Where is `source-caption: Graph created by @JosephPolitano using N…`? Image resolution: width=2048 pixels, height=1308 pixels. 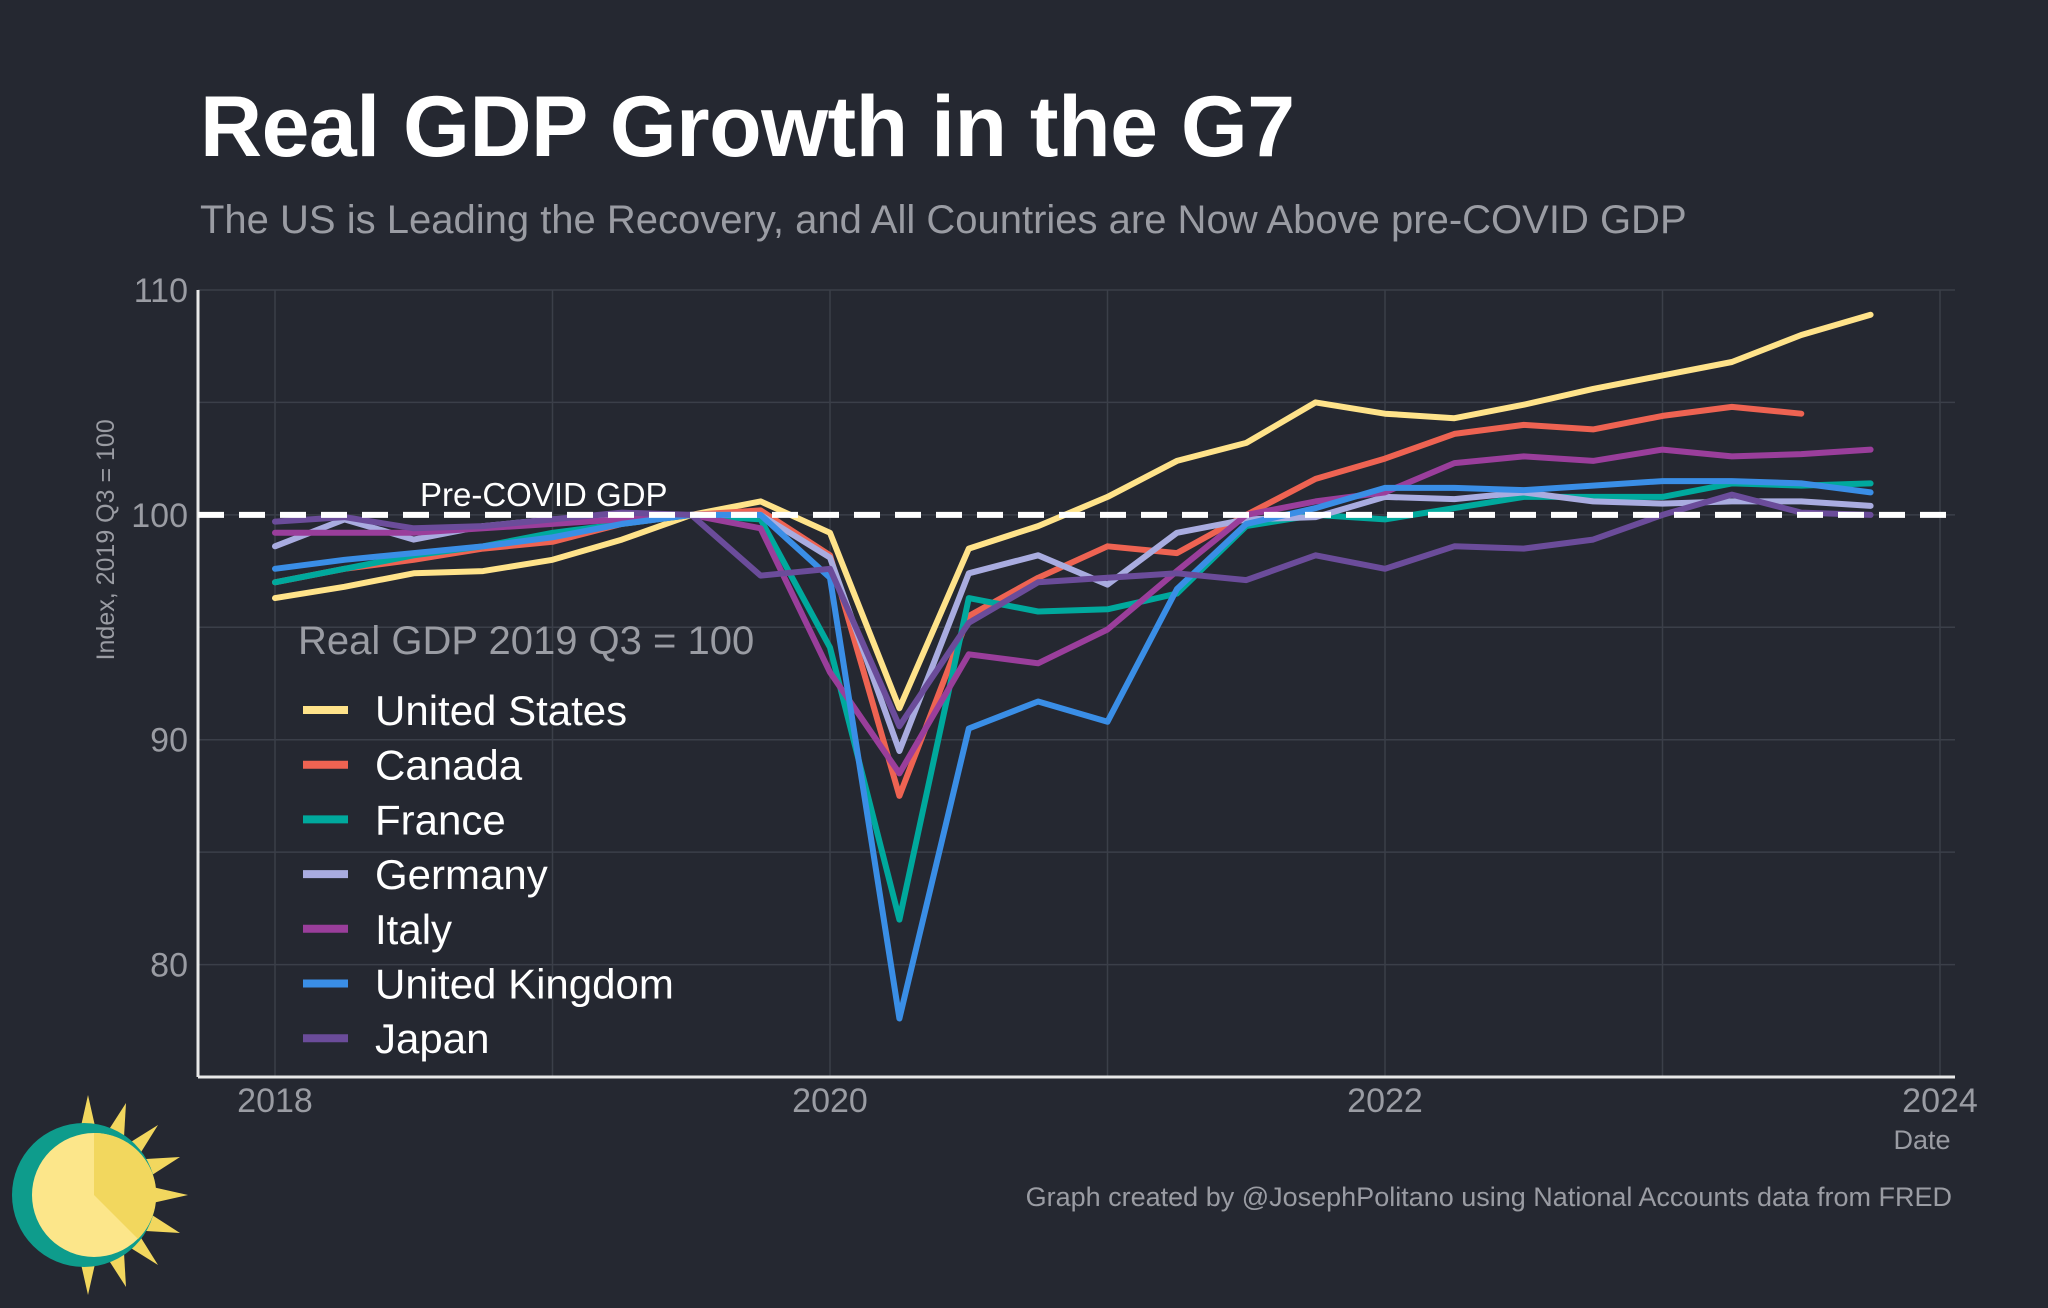 source-caption: Graph created by @JosephPolitano using N… is located at coordinates (1488, 1197).